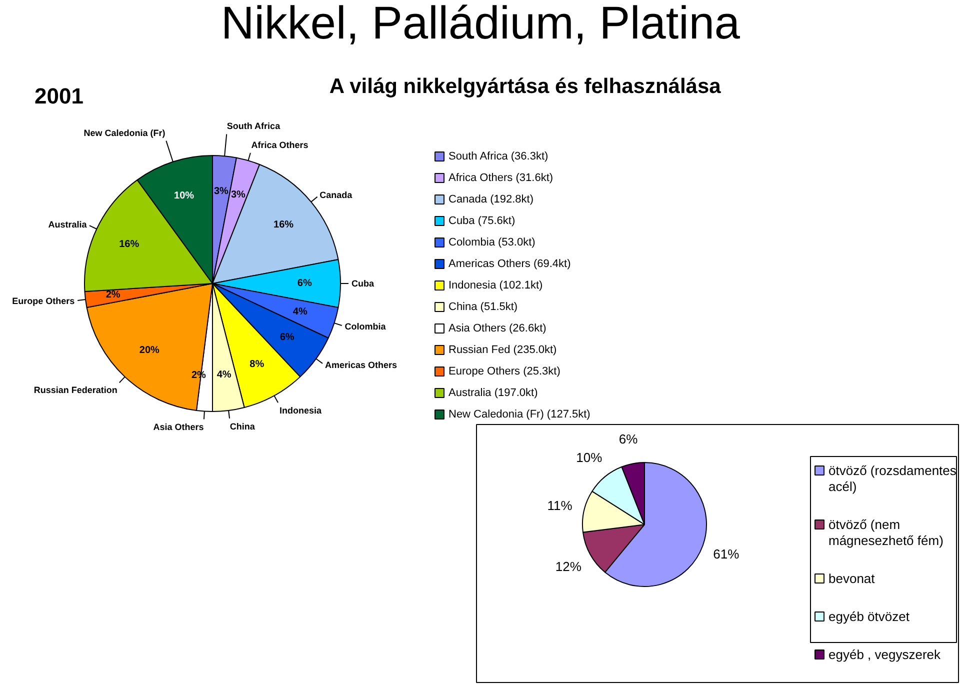  What do you see at coordinates (501, 178) in the screenshot?
I see `legend-label: Africa Others (31.6kt)` at bounding box center [501, 178].